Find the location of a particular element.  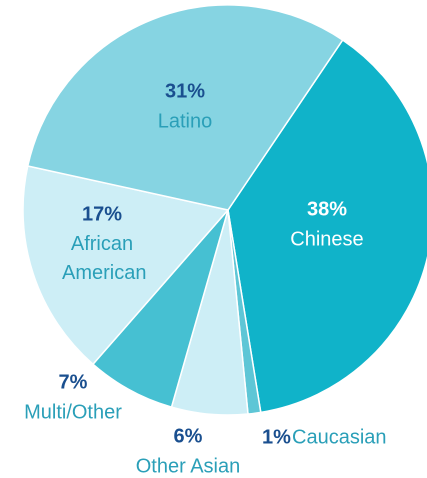

value-label: 7% is located at coordinates (73, 382).